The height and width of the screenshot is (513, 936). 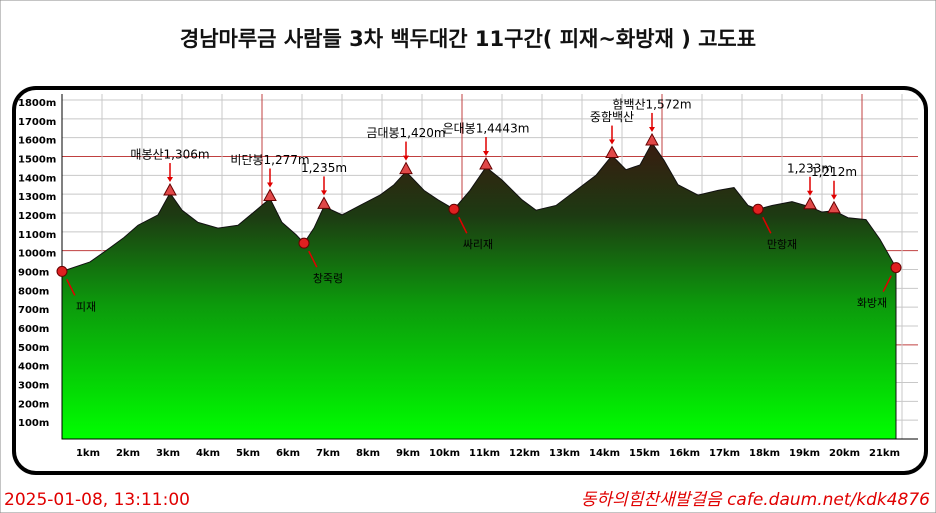 What do you see at coordinates (288, 453) in the screenshot?
I see `x-tick-label: 6km` at bounding box center [288, 453].